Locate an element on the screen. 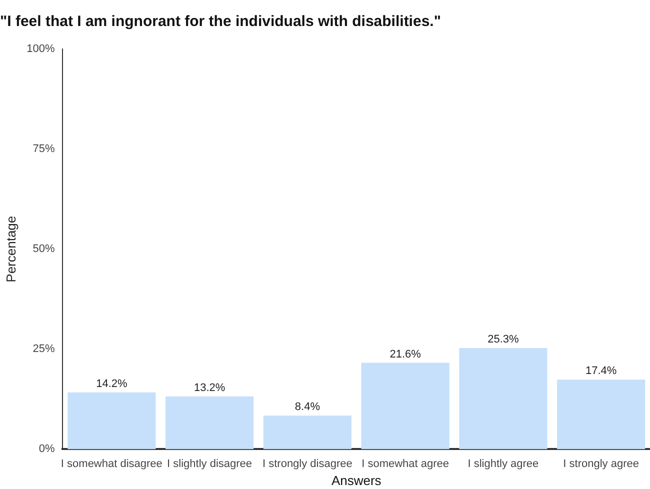 Image resolution: width=650 pixels, height=489 pixels. x-tick-label: I slightly disagree is located at coordinates (209, 464).